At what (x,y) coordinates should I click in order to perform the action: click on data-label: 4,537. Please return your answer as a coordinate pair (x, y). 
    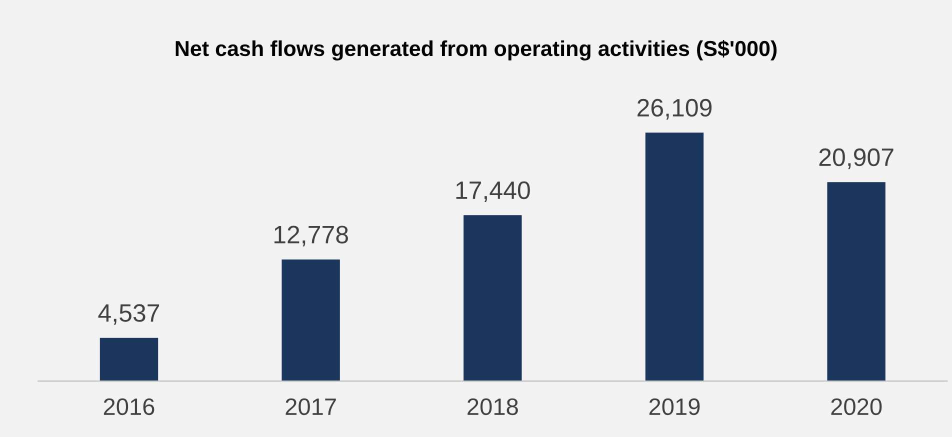
    Looking at the image, I should click on (129, 314).